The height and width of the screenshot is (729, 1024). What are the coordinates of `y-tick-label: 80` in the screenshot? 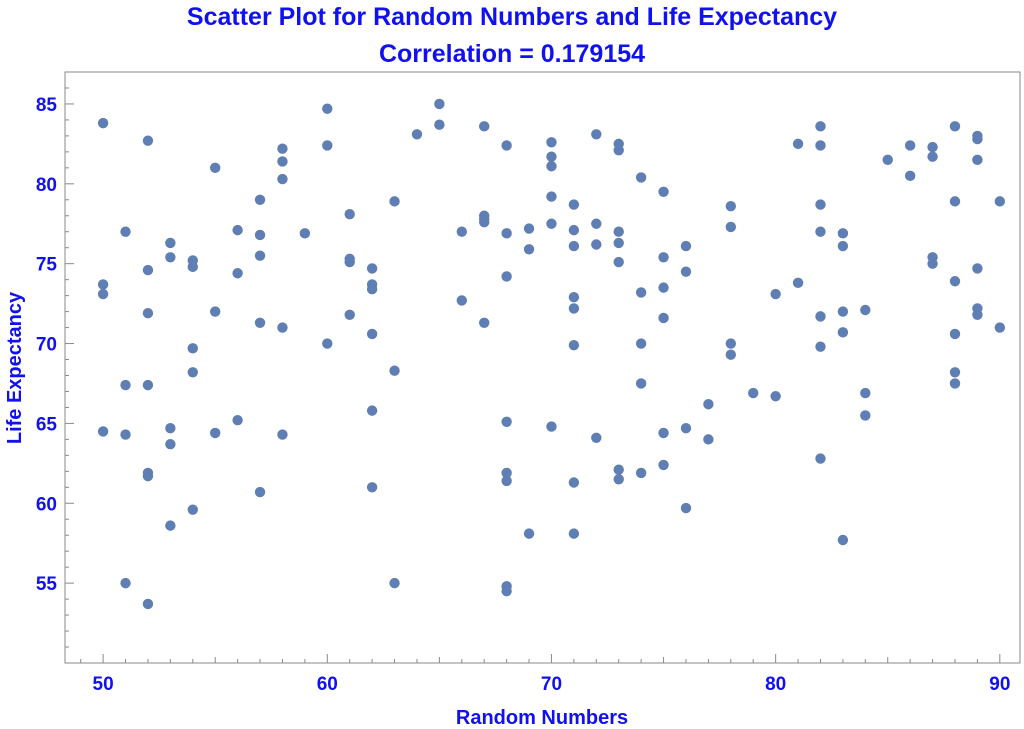 It's located at (46, 185).